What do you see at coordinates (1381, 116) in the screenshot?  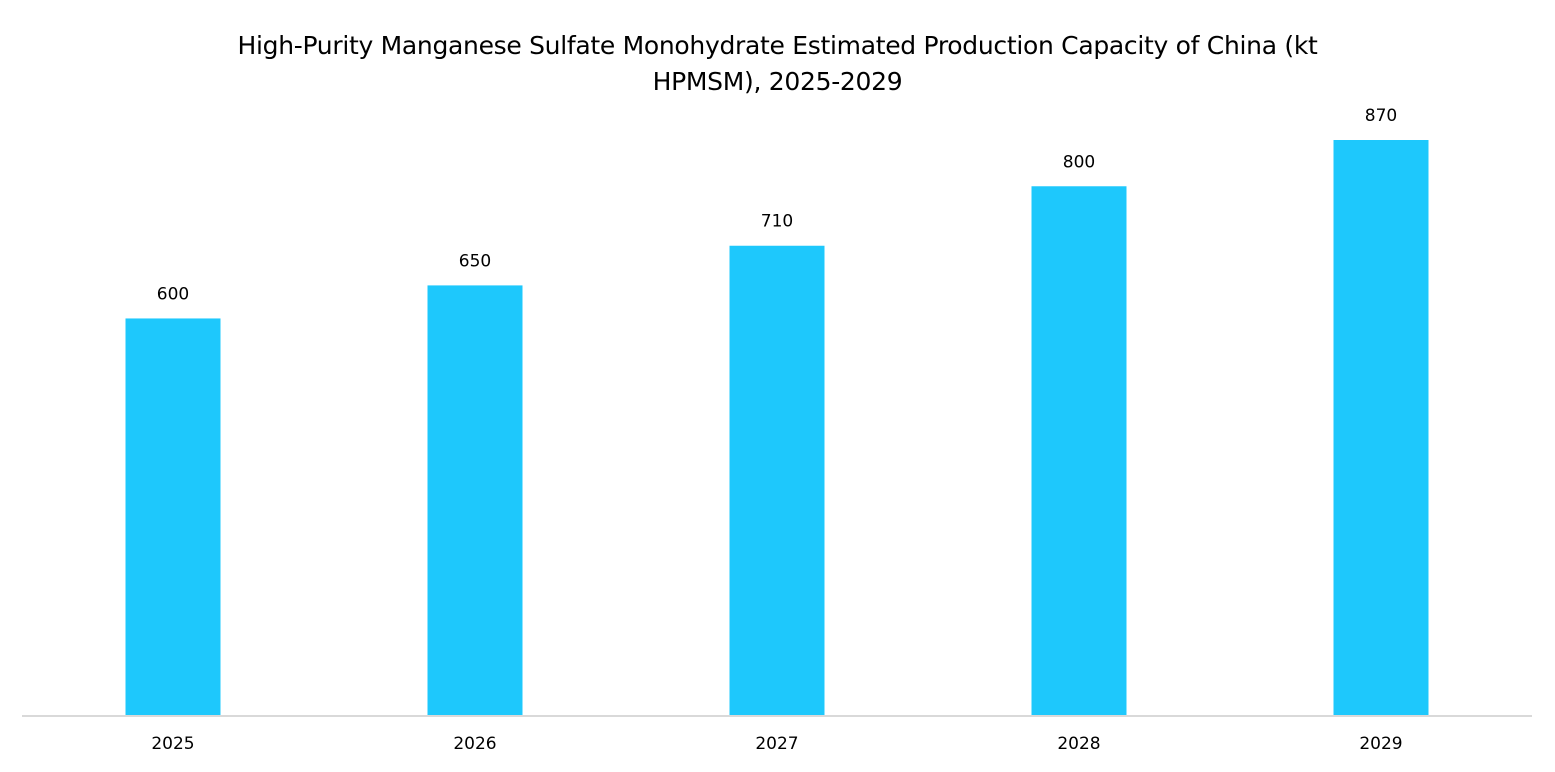 I see `data-label: 870` at bounding box center [1381, 116].